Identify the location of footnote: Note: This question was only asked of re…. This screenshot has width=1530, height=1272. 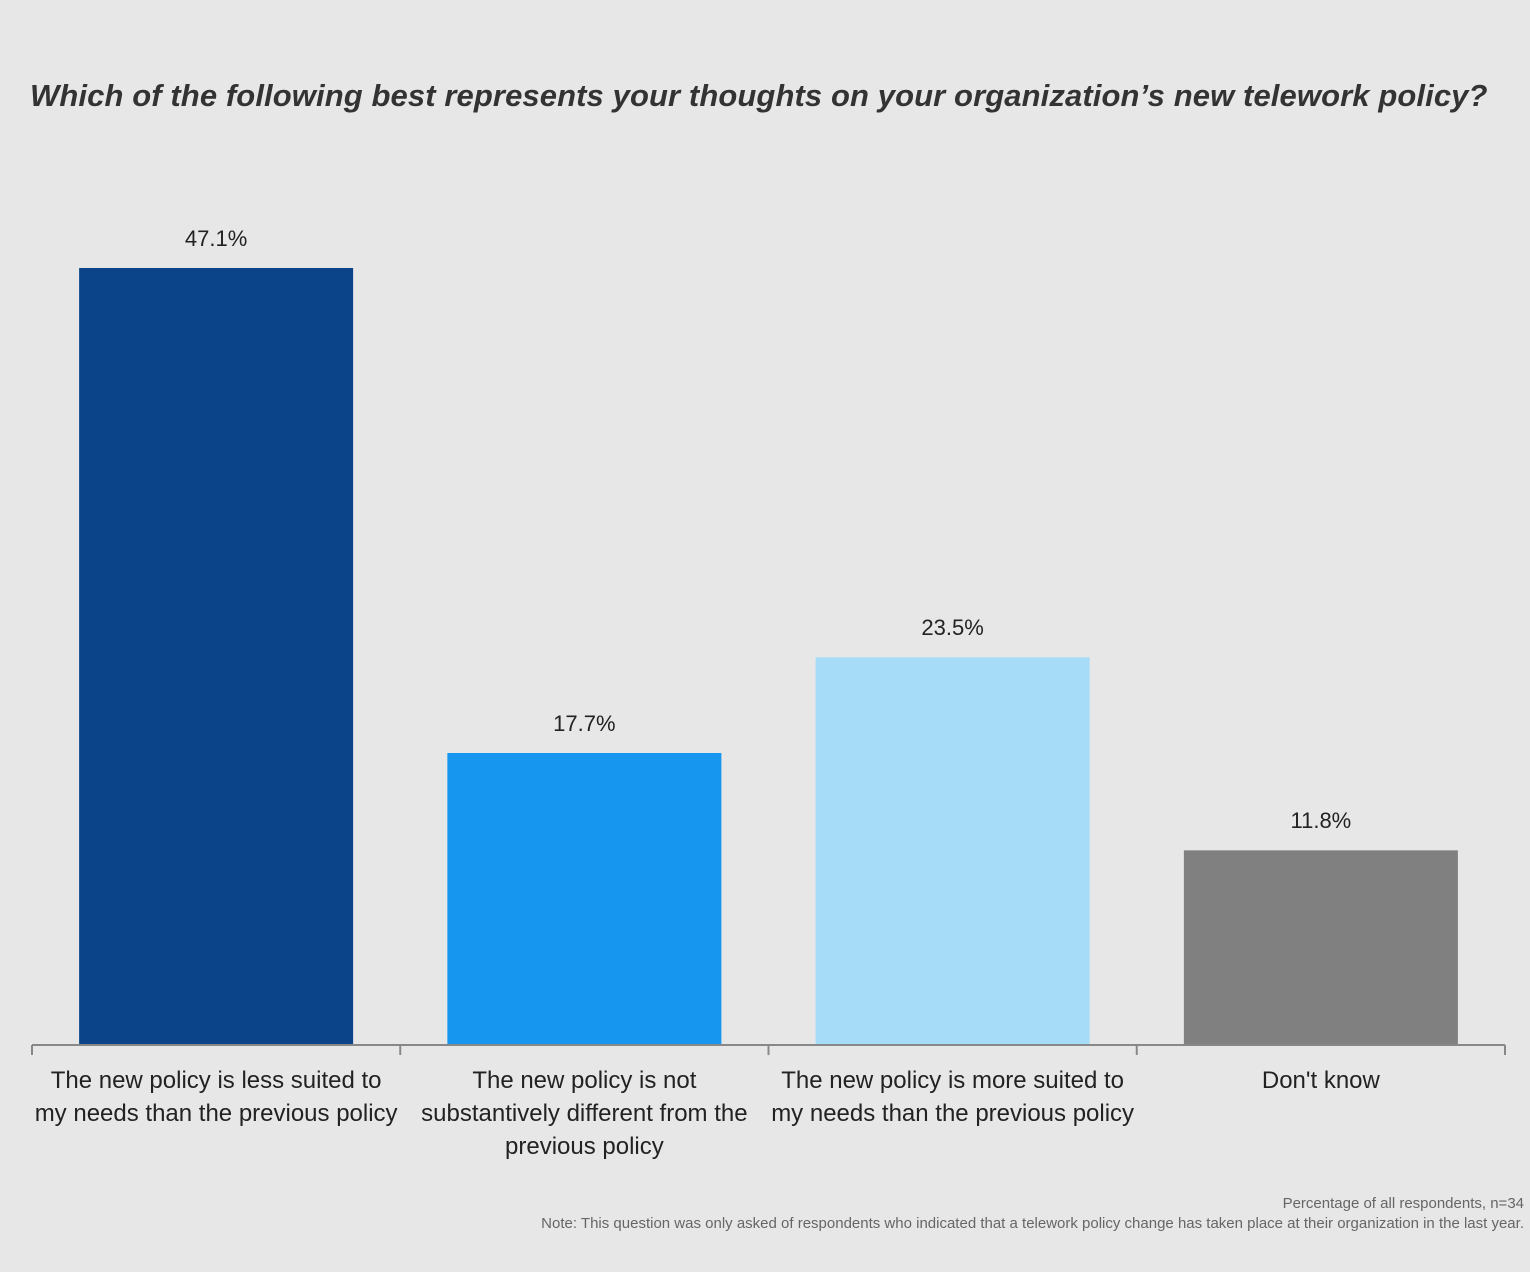
(1032, 1223).